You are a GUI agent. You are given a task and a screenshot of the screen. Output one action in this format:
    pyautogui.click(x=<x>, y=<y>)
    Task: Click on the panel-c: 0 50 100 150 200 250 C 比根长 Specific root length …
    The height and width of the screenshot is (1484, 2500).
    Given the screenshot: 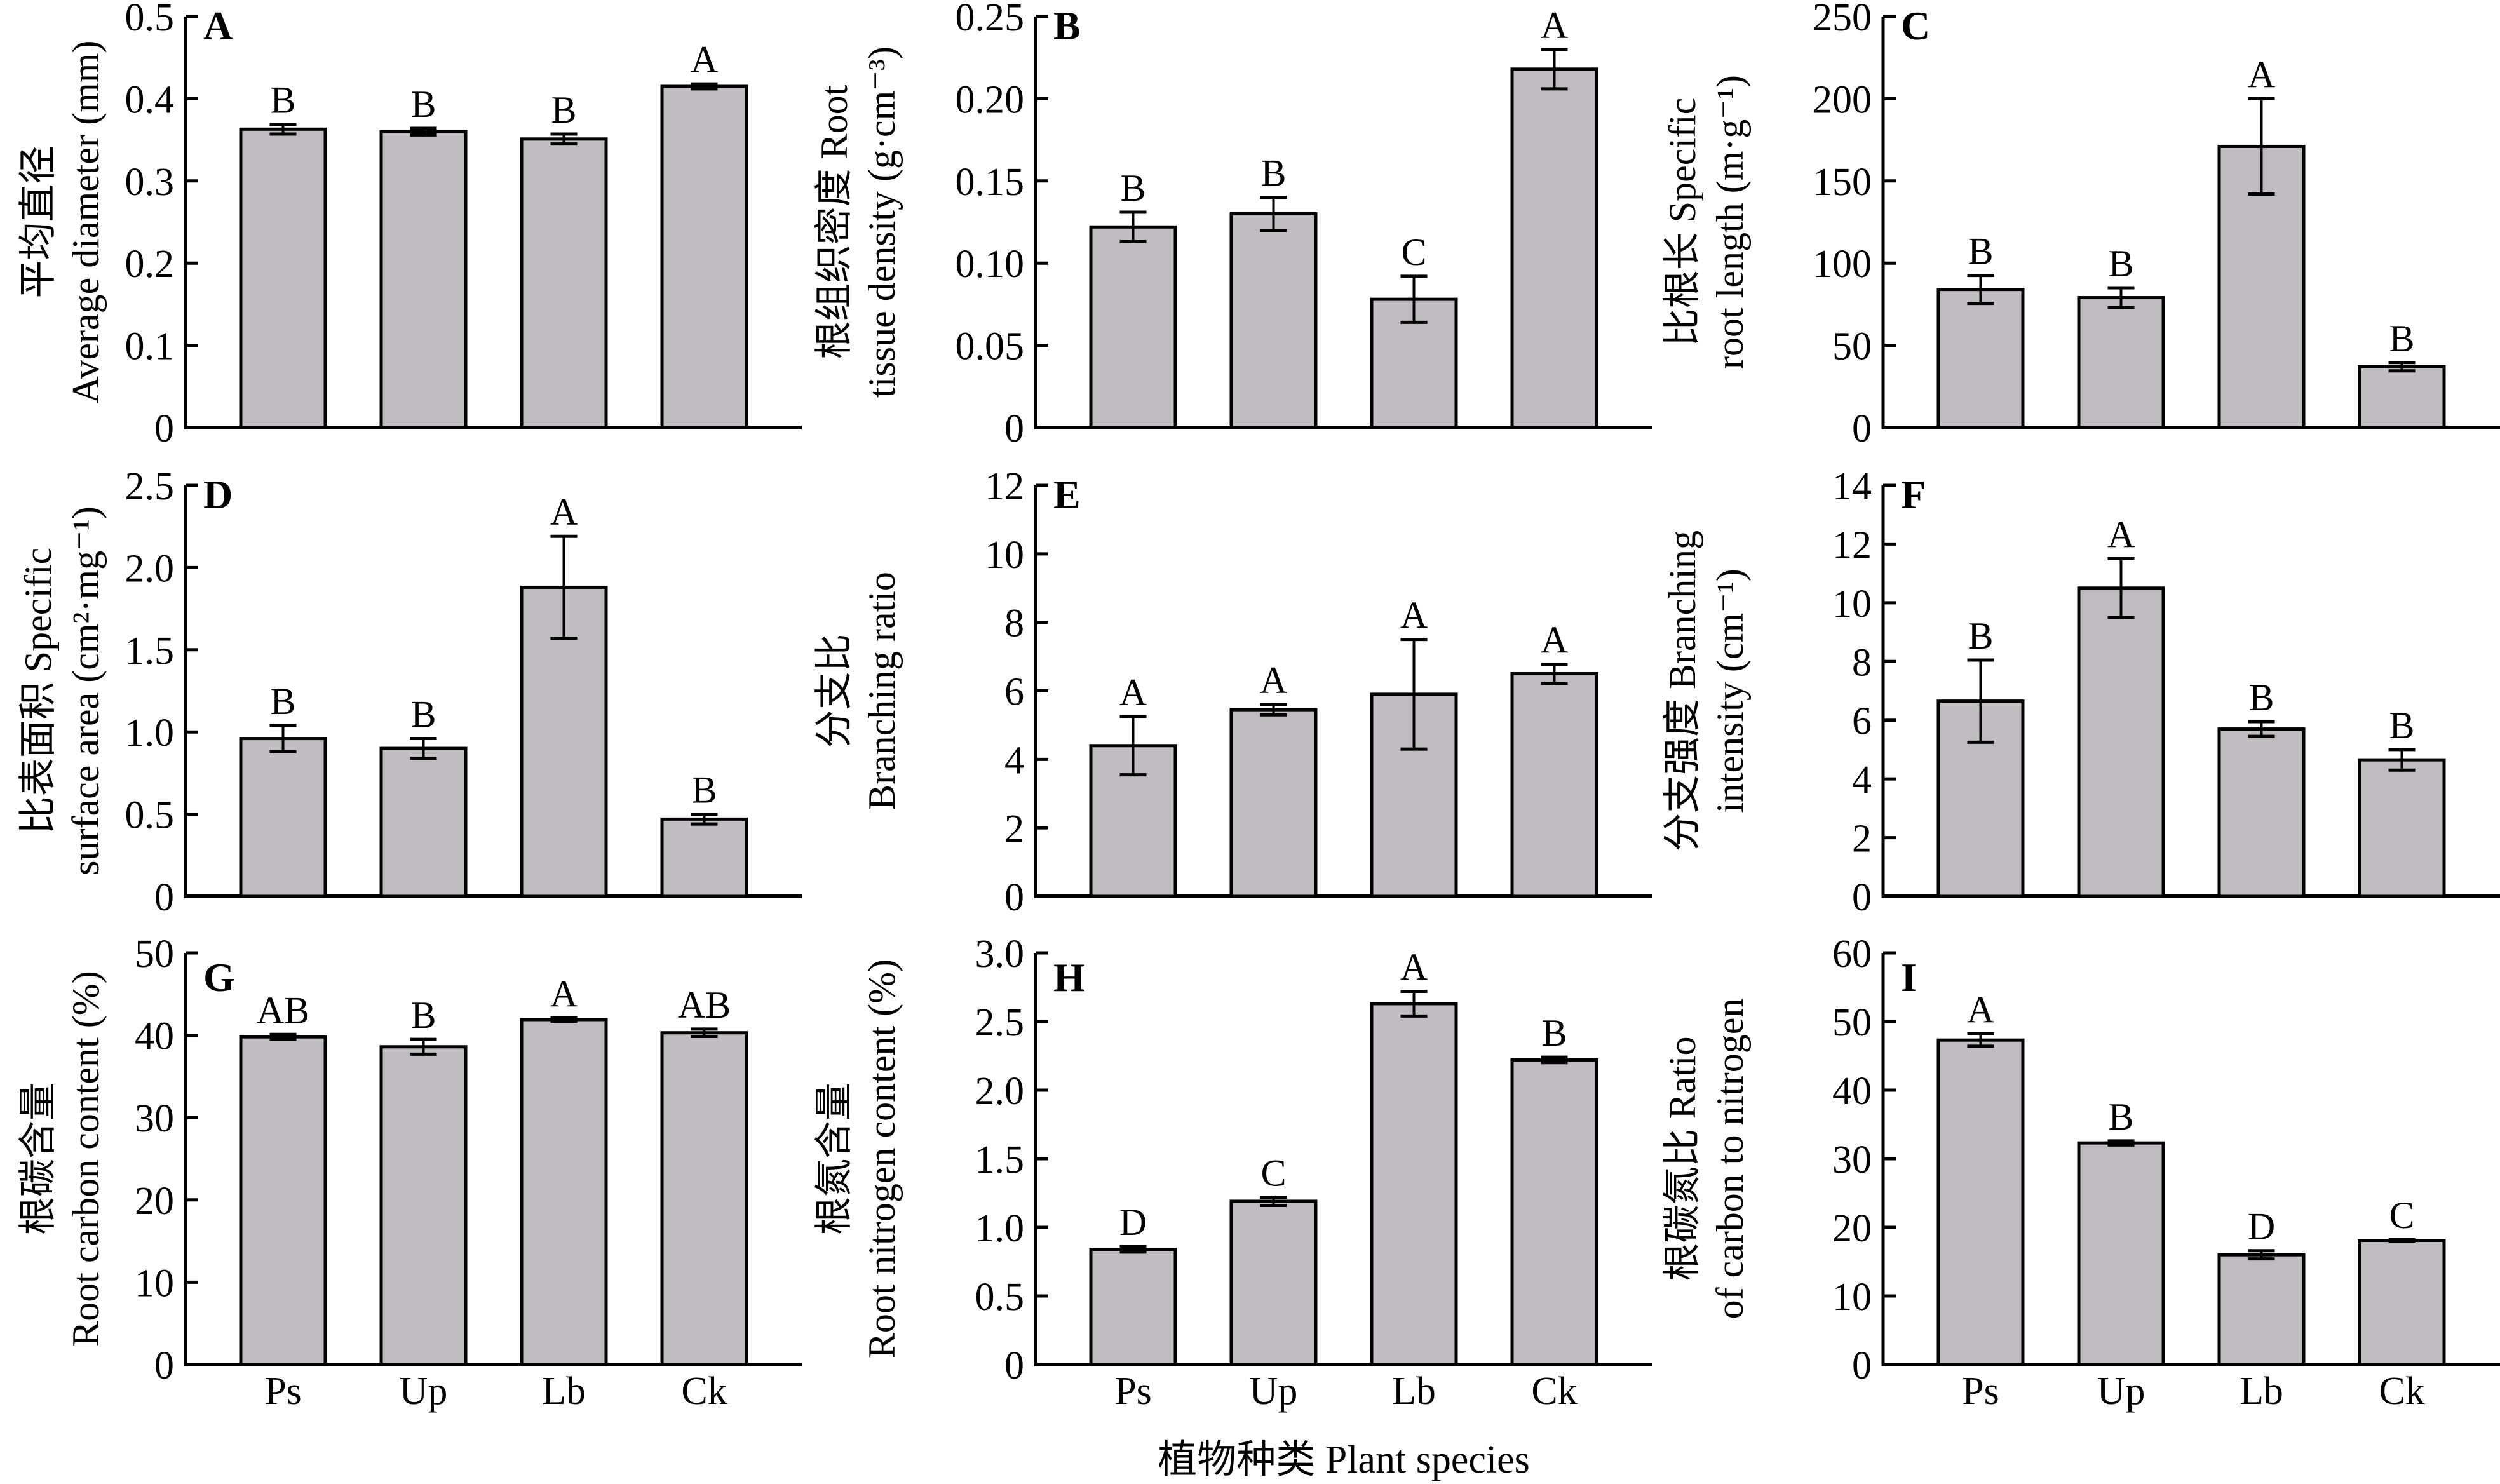 What is the action you would take?
    pyautogui.click(x=2081, y=225)
    